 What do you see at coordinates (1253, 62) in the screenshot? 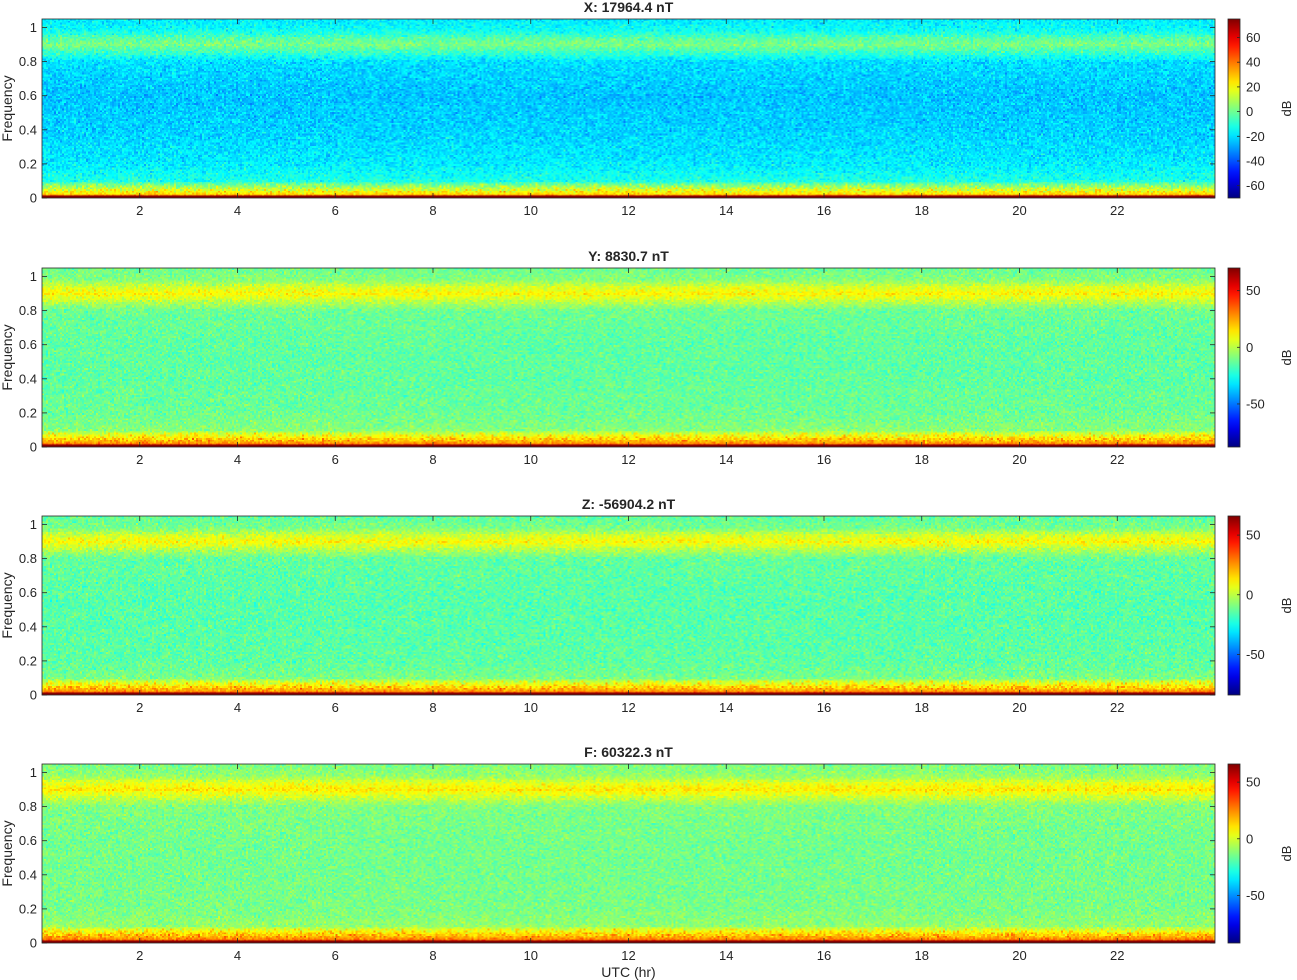
I see `colorbar-tick-label: 40` at bounding box center [1253, 62].